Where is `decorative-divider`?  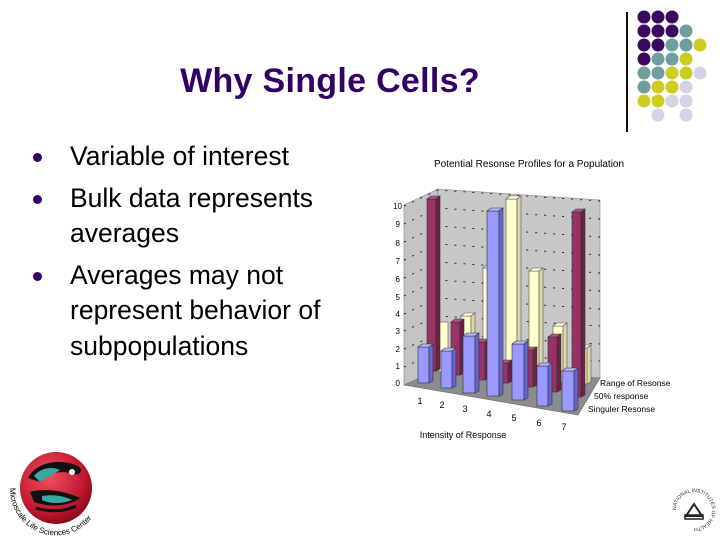 decorative-divider is located at coordinates (627, 72).